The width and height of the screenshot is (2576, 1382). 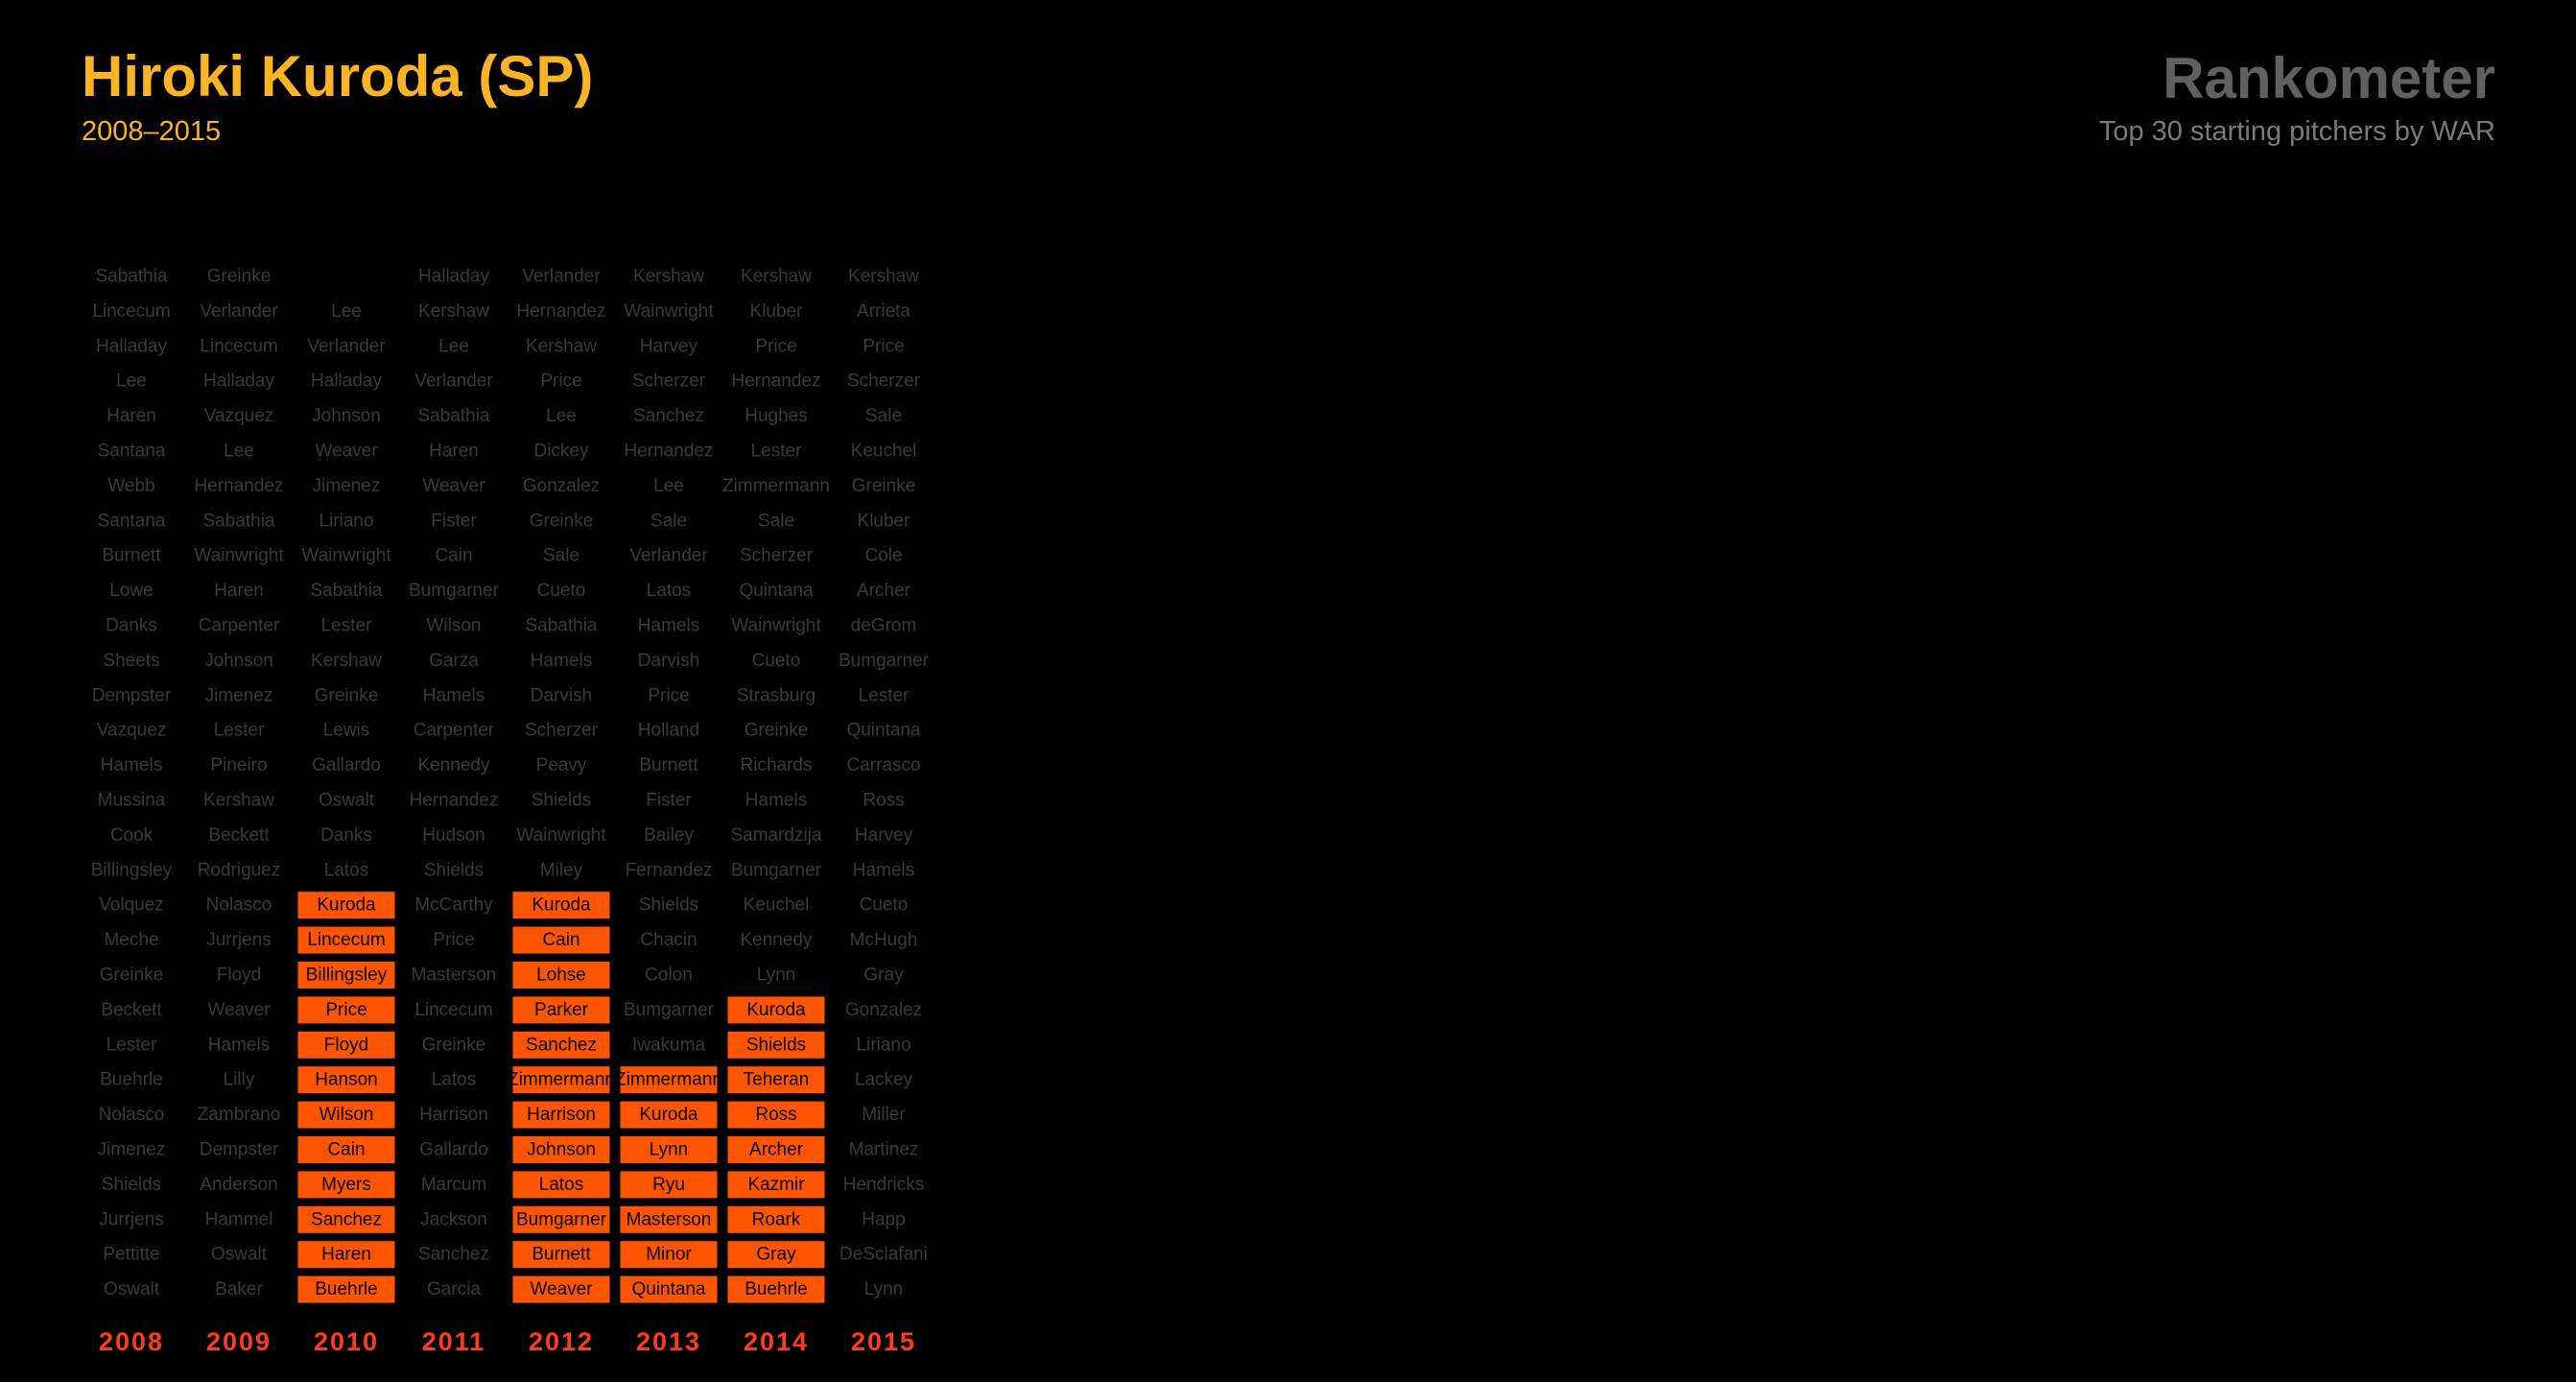 I want to click on pitcher-label-2013-rank-8: Sale, so click(x=668, y=521).